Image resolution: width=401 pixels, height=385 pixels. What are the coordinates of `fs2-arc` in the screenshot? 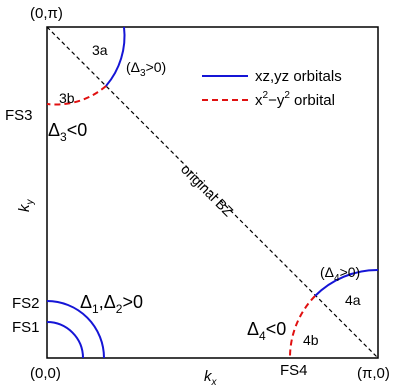 It's located at (75, 329).